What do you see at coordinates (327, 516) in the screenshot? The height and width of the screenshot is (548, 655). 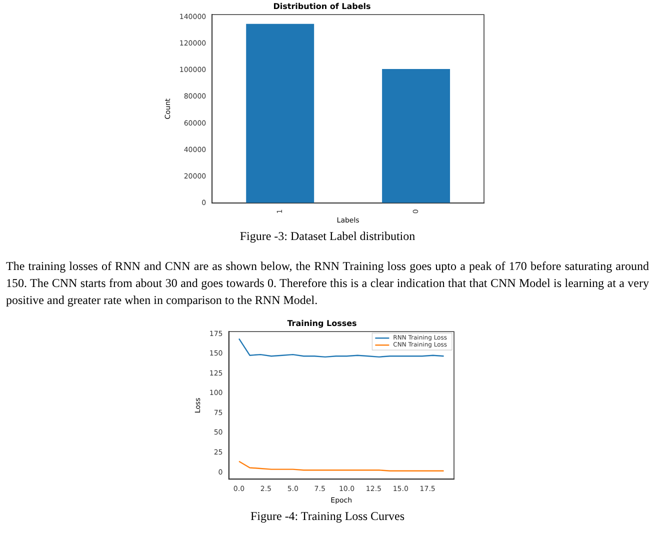 I see `text: Figure -4: Training Loss Curves` at bounding box center [327, 516].